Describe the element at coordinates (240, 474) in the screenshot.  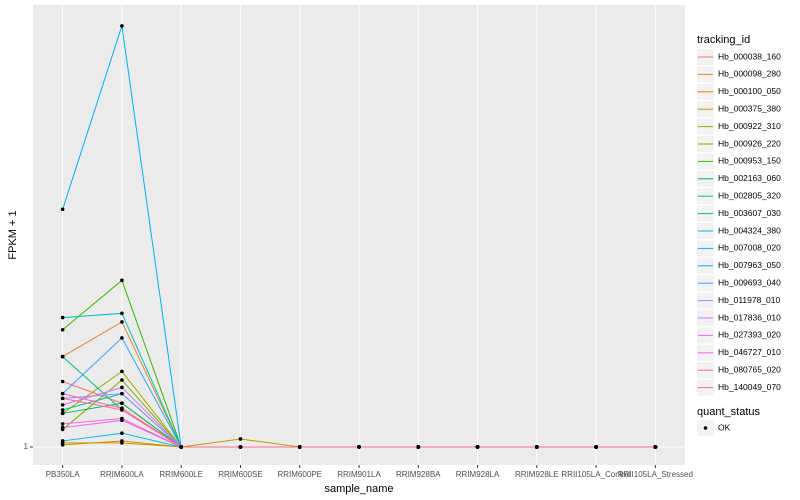
I see `x-tick-label: RRIM600SE` at that location.